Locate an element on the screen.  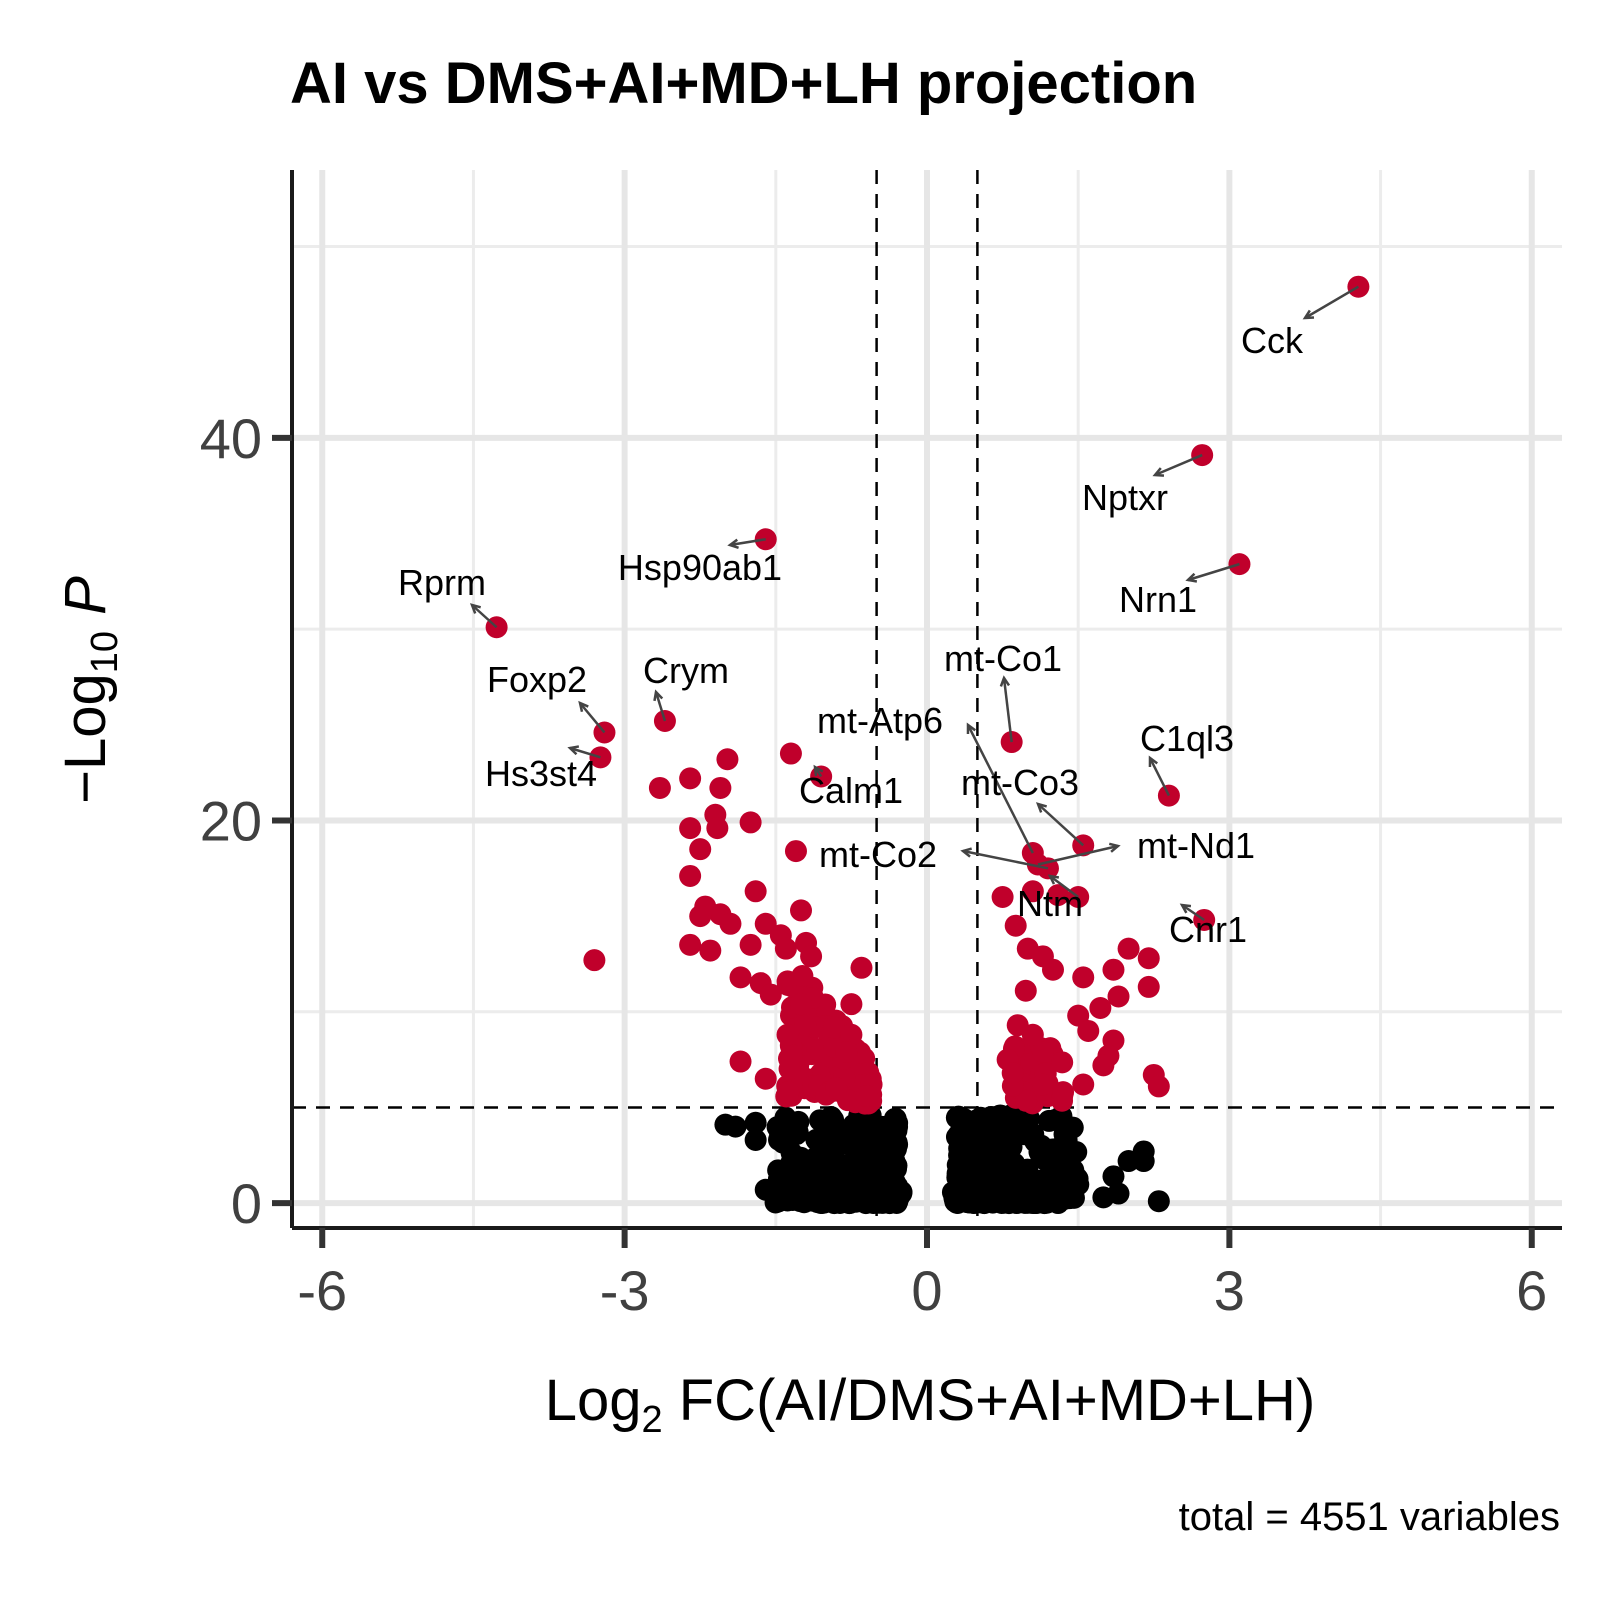
connector-mt-atp6 is located at coordinates (1000, 789).